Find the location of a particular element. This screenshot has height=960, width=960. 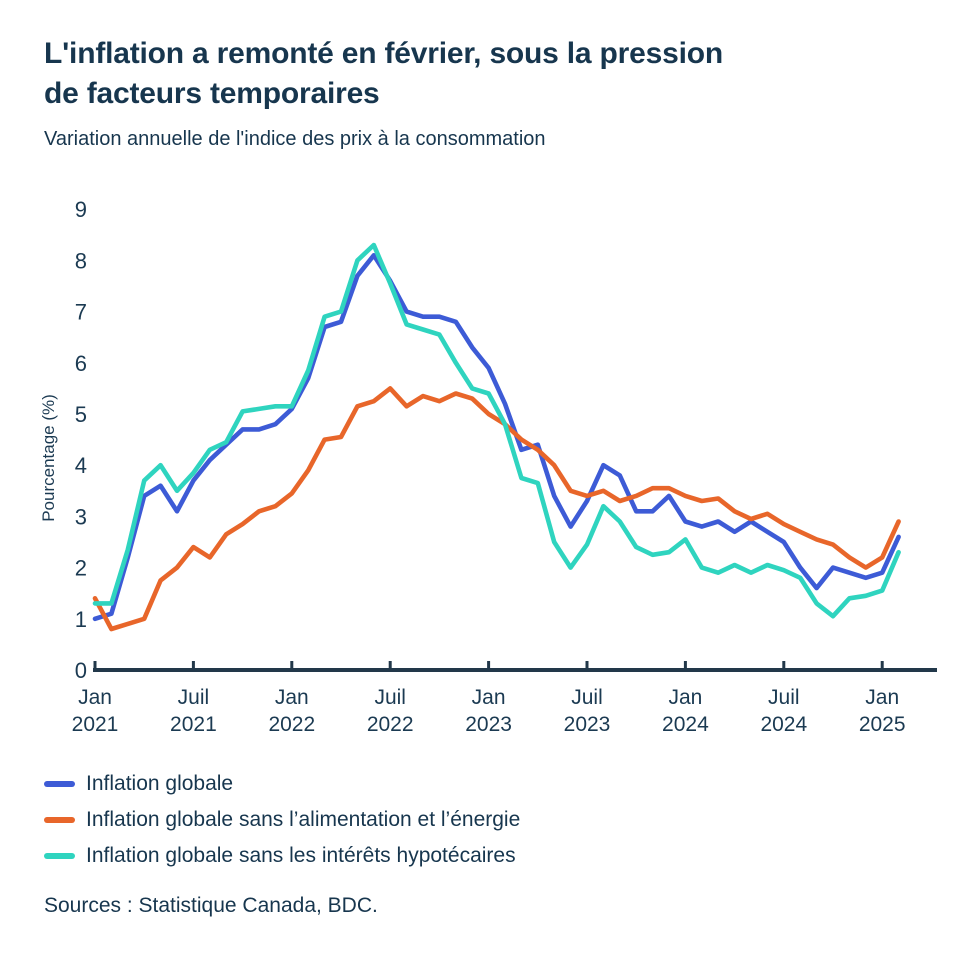

title-line-2: de facteurs temporaires is located at coordinates (212, 93).